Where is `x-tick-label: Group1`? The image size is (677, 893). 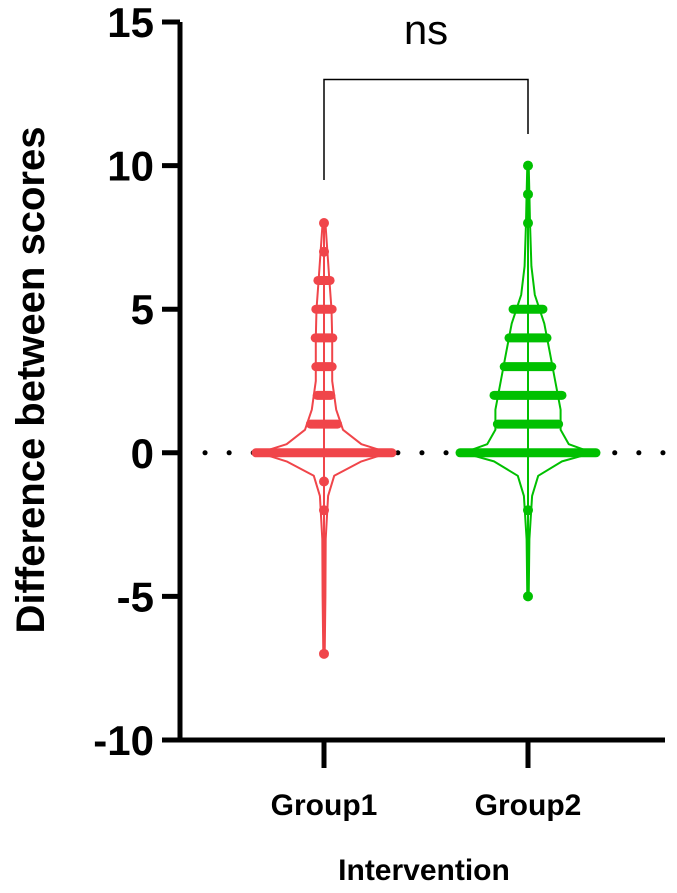 x-tick-label: Group1 is located at coordinates (324, 805).